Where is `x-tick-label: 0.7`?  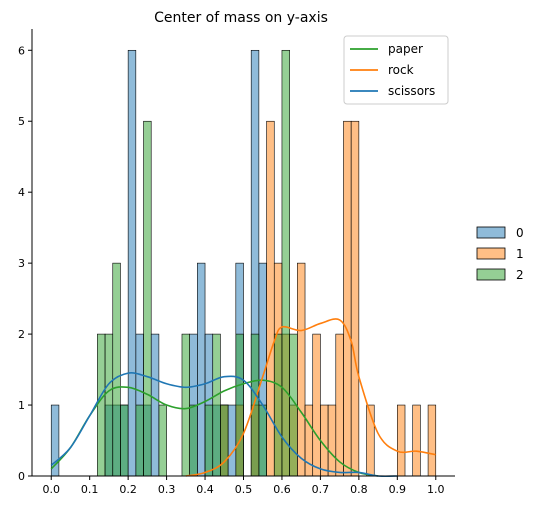 x-tick-label: 0.7 is located at coordinates (321, 489).